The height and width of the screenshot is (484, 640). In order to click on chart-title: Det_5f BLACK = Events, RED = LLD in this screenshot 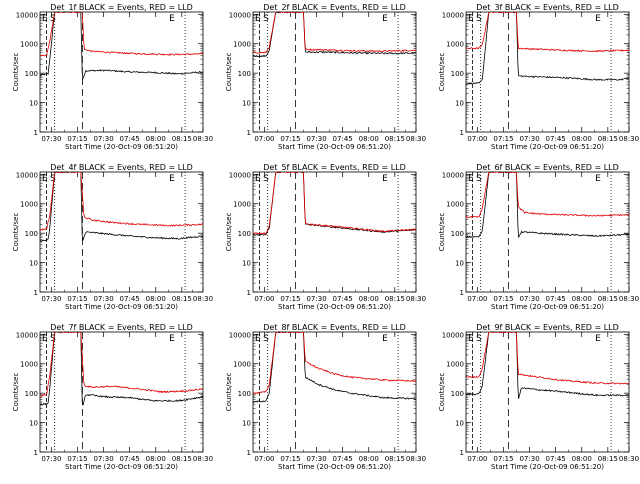, I will do `click(334, 167)`.